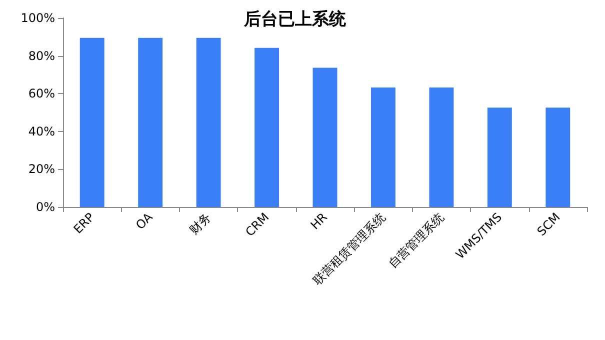 This screenshot has width=605, height=340. I want to click on y-tick-label: 80%, so click(41, 55).